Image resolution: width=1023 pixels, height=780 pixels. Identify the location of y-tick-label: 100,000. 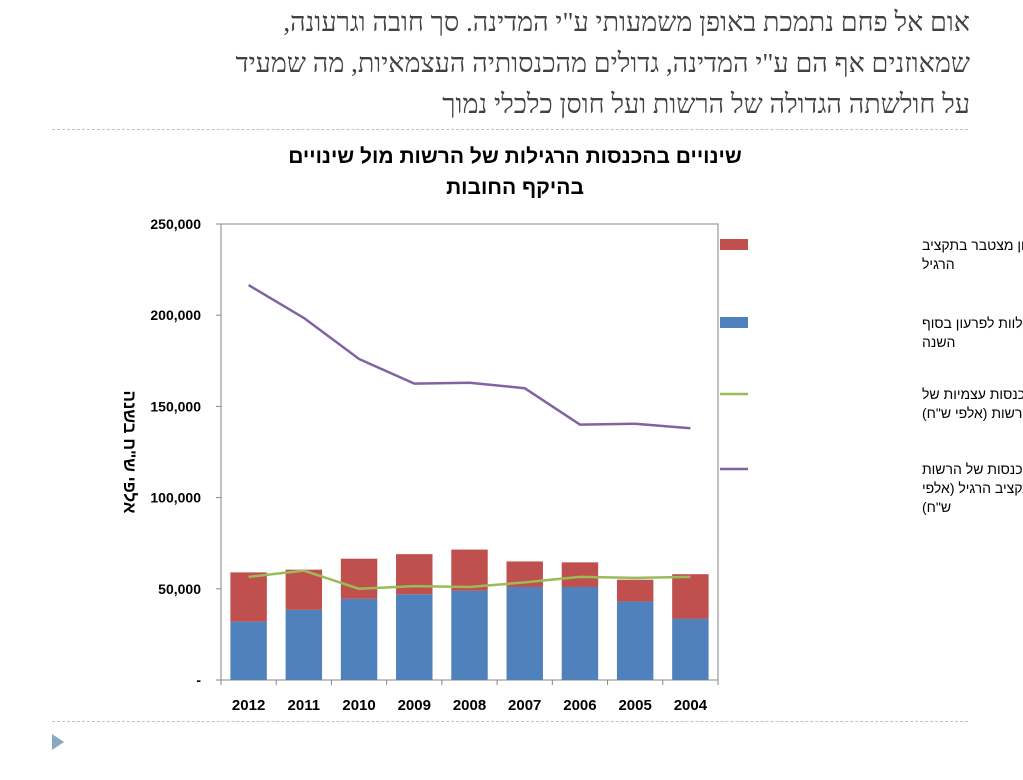
(175, 498).